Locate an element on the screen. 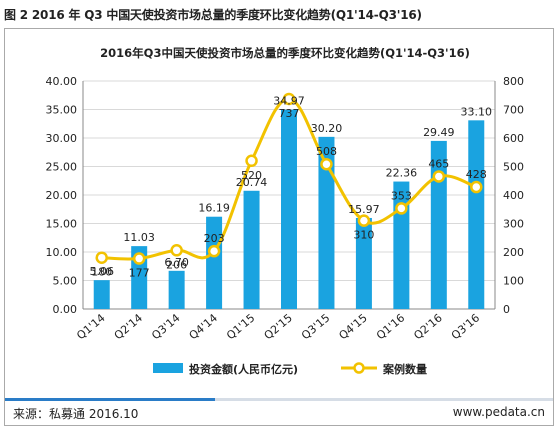 The width and height of the screenshot is (560, 430). bar-data-label: 15.97 is located at coordinates (364, 209).